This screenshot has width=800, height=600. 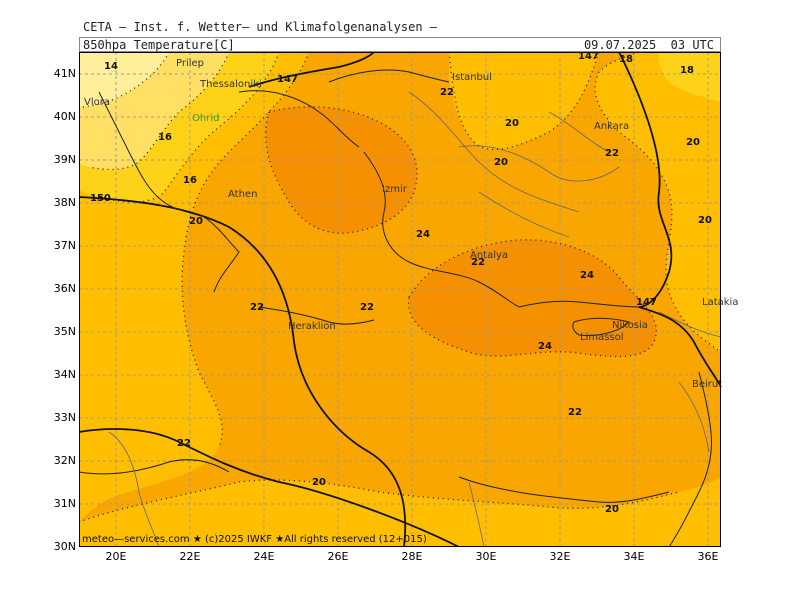 What do you see at coordinates (206, 118) in the screenshot?
I see `city-label: Ohrid` at bounding box center [206, 118].